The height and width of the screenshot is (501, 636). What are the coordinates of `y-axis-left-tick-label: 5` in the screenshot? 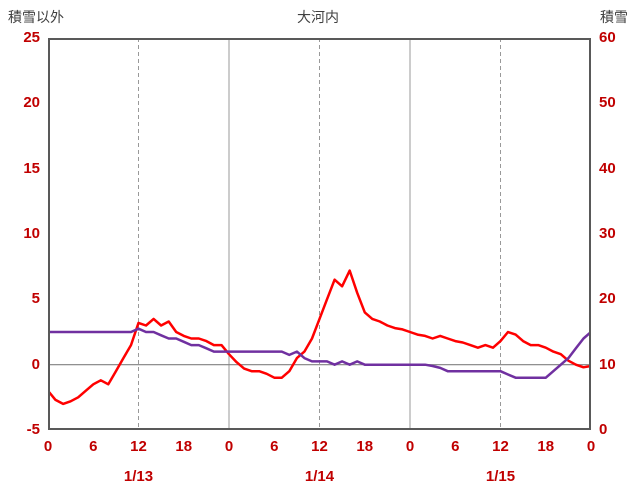 It's located at (35, 299).